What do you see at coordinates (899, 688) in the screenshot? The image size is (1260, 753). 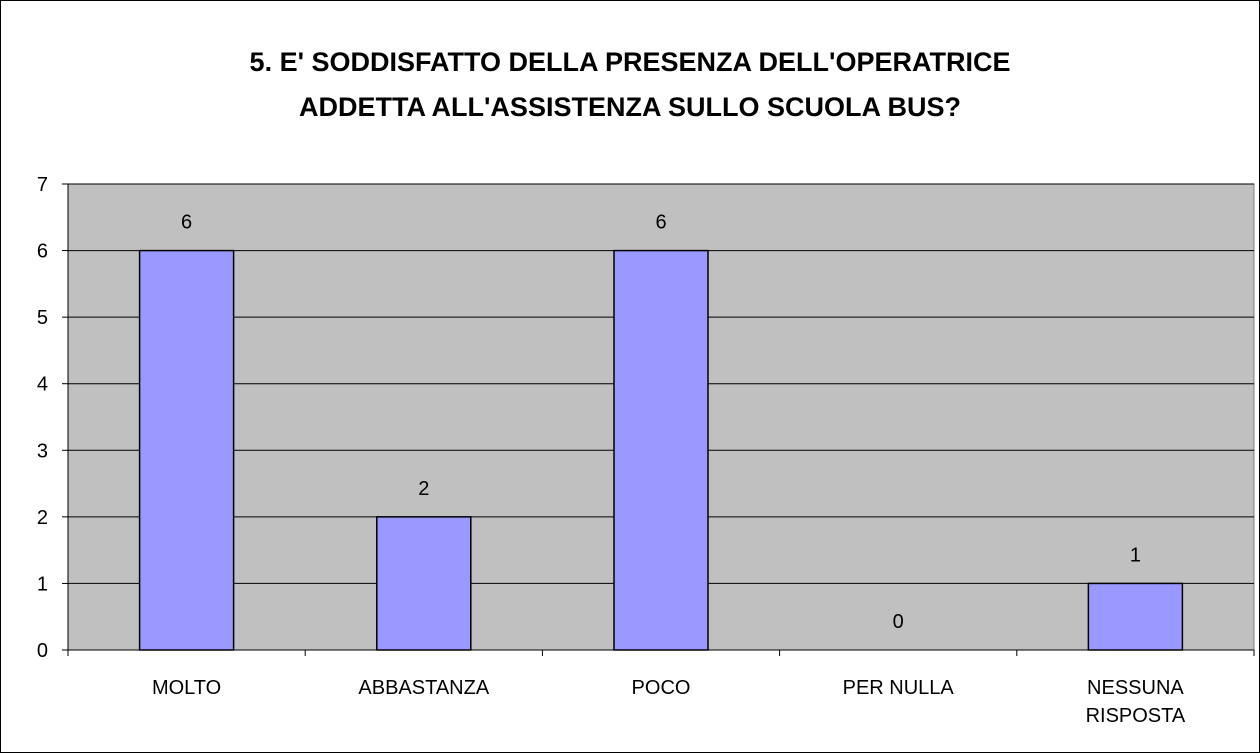 I see `x-category-label: PER NULLA` at bounding box center [899, 688].